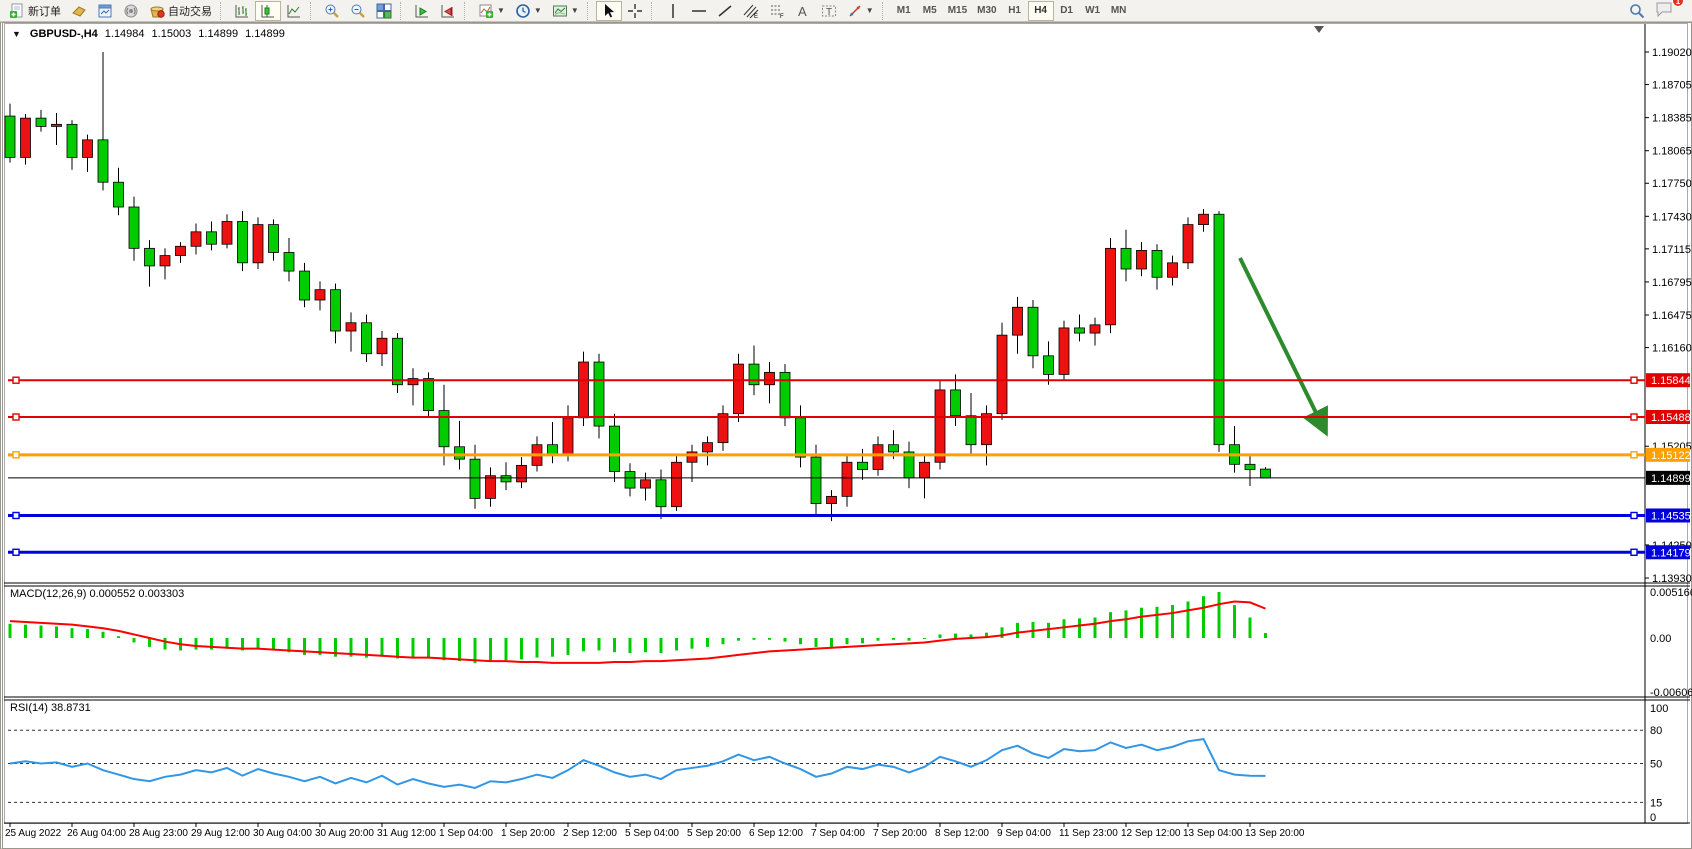 The image size is (1692, 849). I want to click on periods-button: ▼, so click(528, 11).